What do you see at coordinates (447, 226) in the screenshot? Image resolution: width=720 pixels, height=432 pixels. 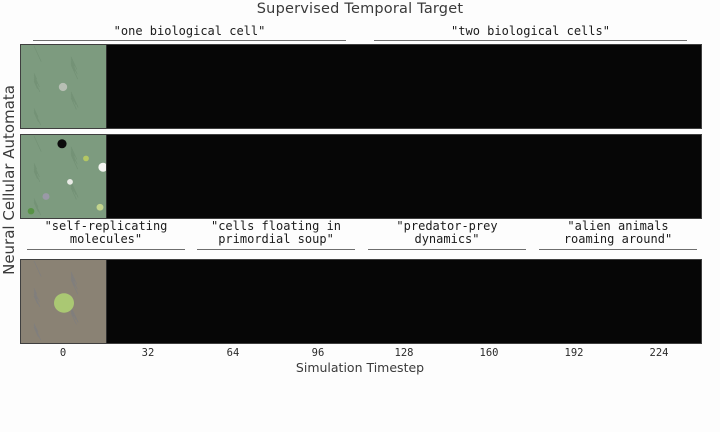 I see `annotation-line: "predator-prey` at bounding box center [447, 226].